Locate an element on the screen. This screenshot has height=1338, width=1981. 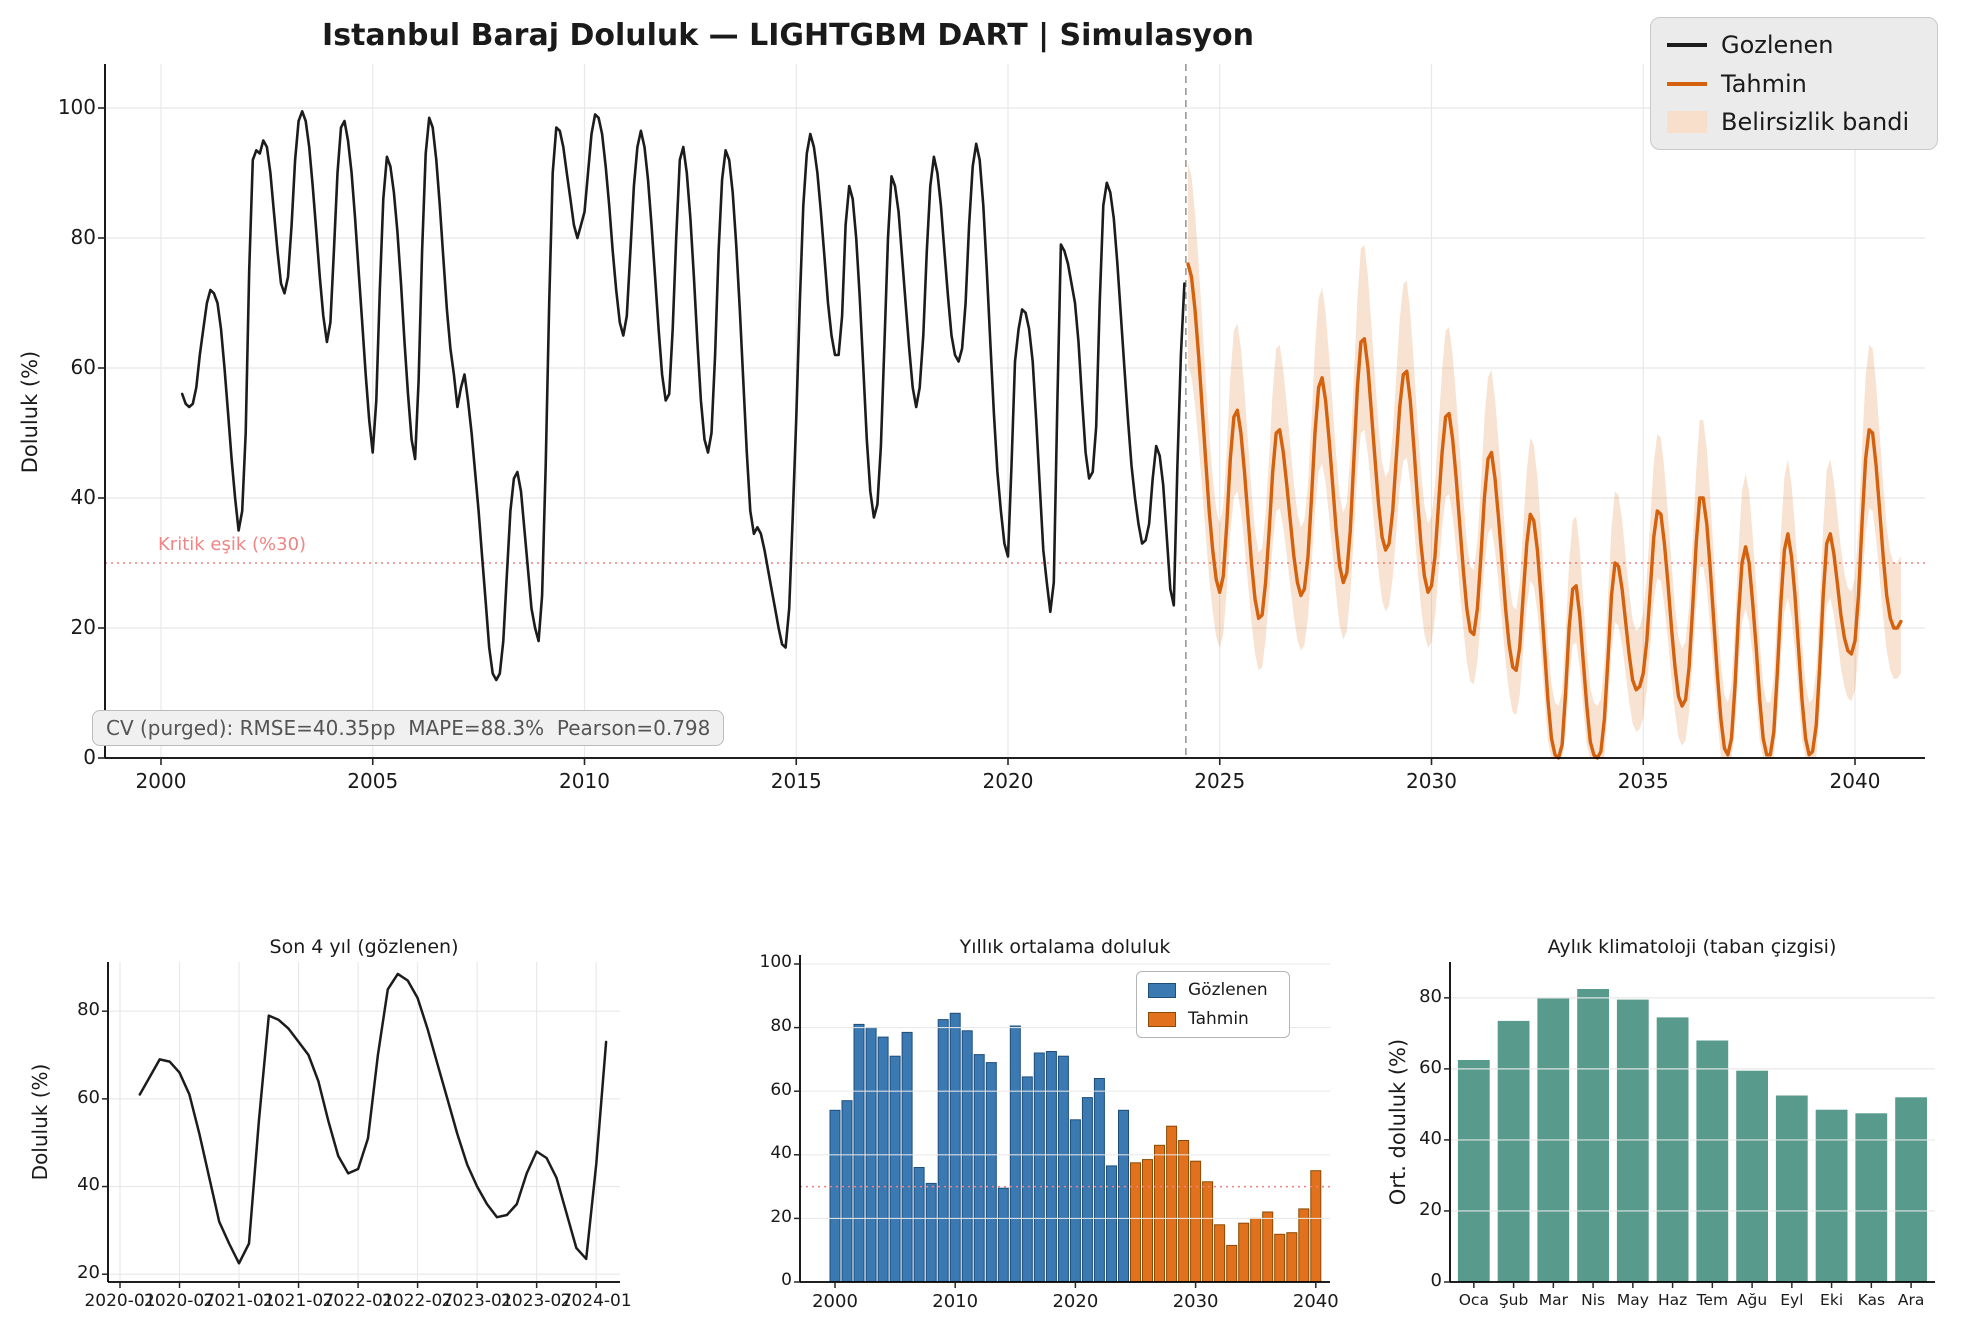
main-legend: Gozlenen Tahmin Belirsizlik bandi is located at coordinates (1794, 83).